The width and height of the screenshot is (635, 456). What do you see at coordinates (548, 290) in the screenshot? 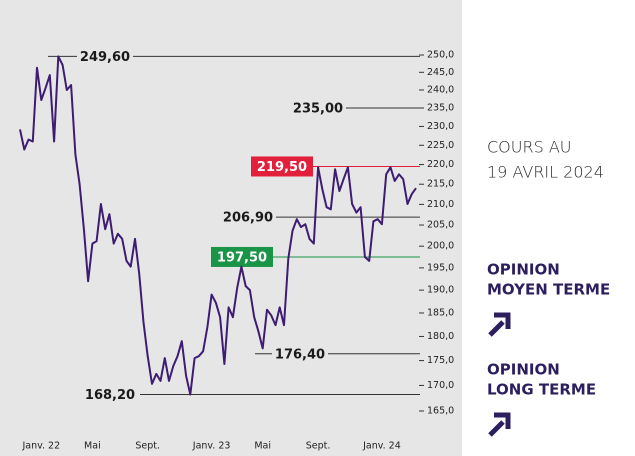
I see `opinion-term: MOYEN TERME` at bounding box center [548, 290].